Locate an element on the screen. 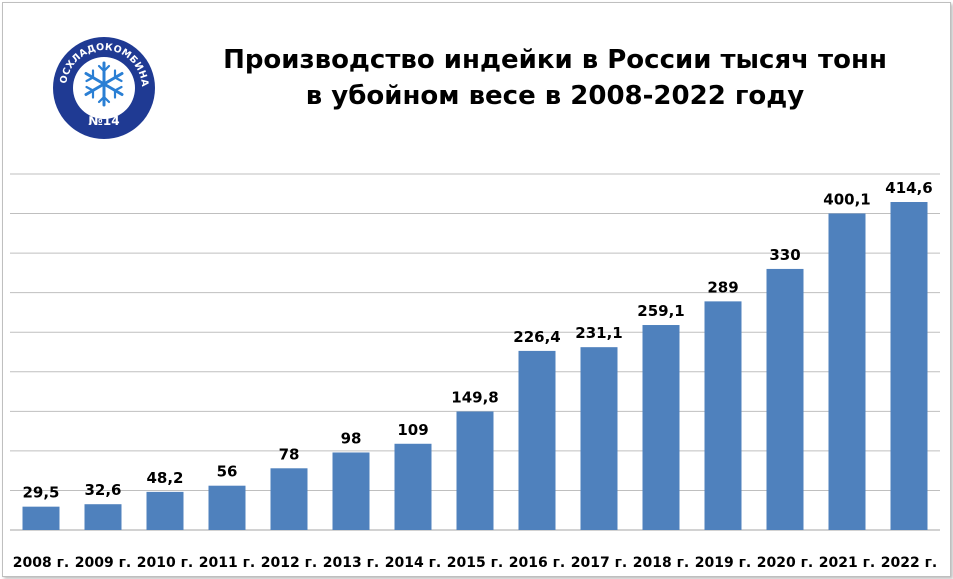 This screenshot has width=953, height=579. bar-2021 is located at coordinates (847, 371).